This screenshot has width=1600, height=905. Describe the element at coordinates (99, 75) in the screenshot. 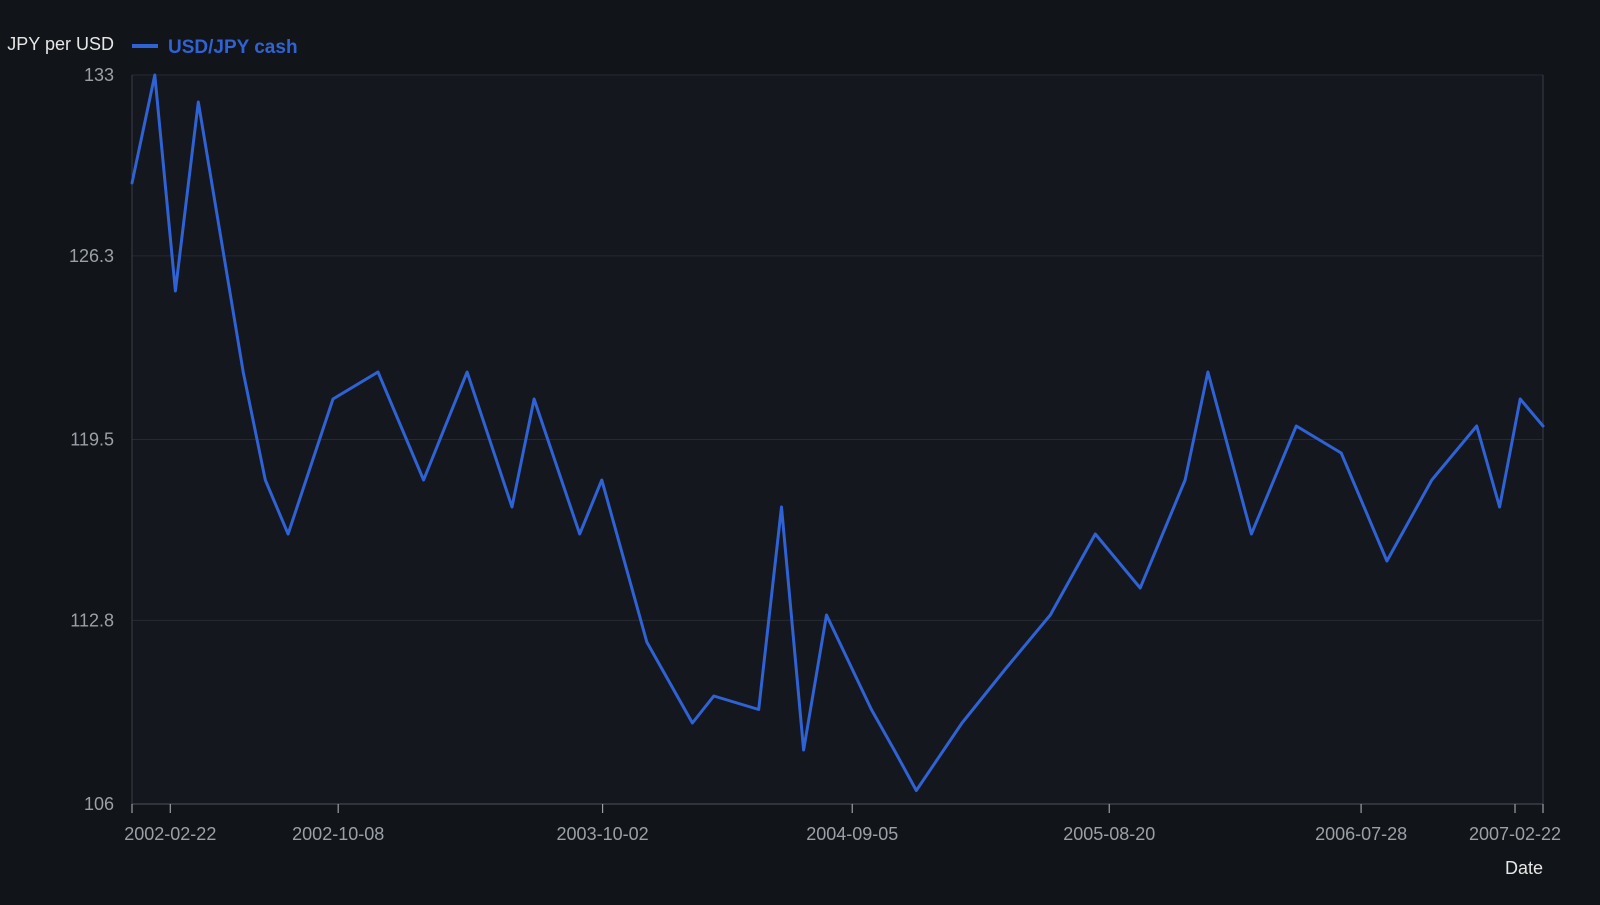

I see `y-tick-label: 133` at that location.